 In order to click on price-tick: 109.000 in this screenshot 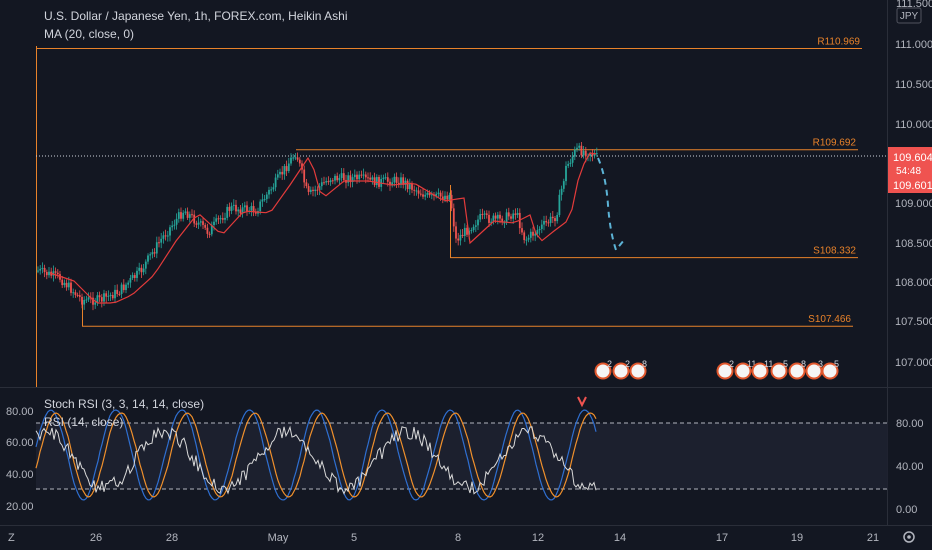, I will do `click(913, 204)`.